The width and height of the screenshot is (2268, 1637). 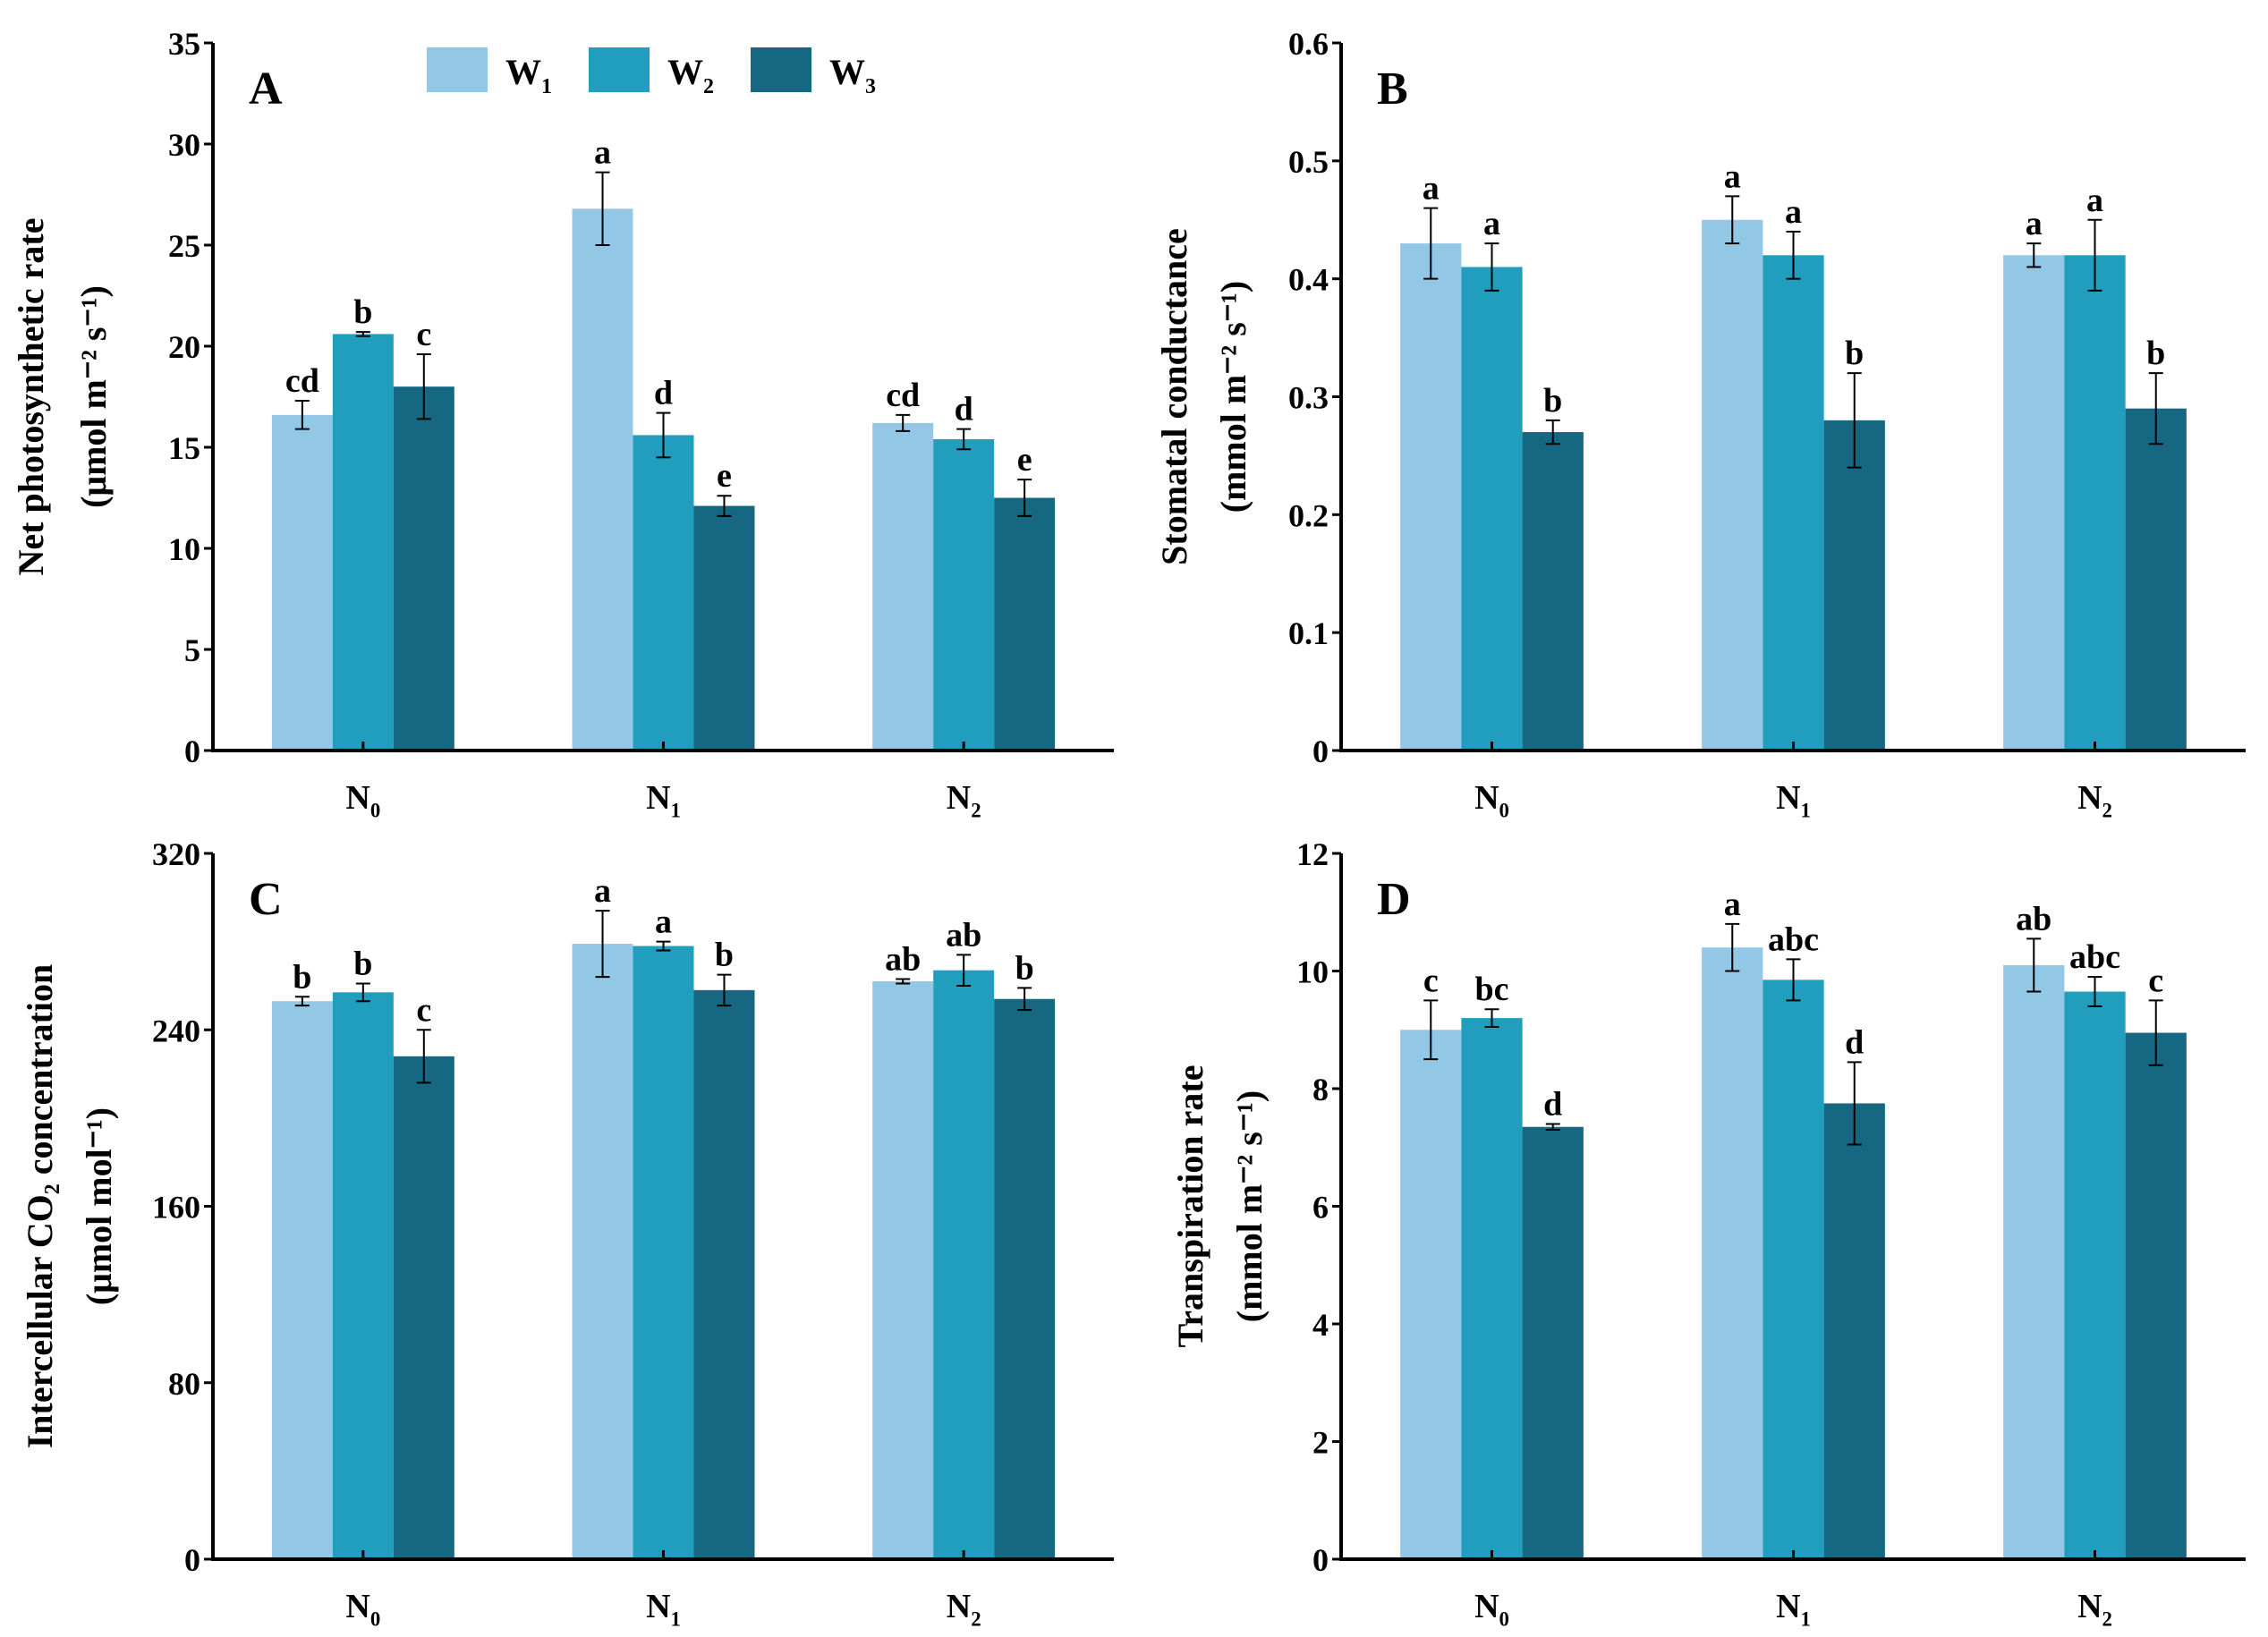 I want to click on y-tick-label: 30, so click(x=184, y=145).